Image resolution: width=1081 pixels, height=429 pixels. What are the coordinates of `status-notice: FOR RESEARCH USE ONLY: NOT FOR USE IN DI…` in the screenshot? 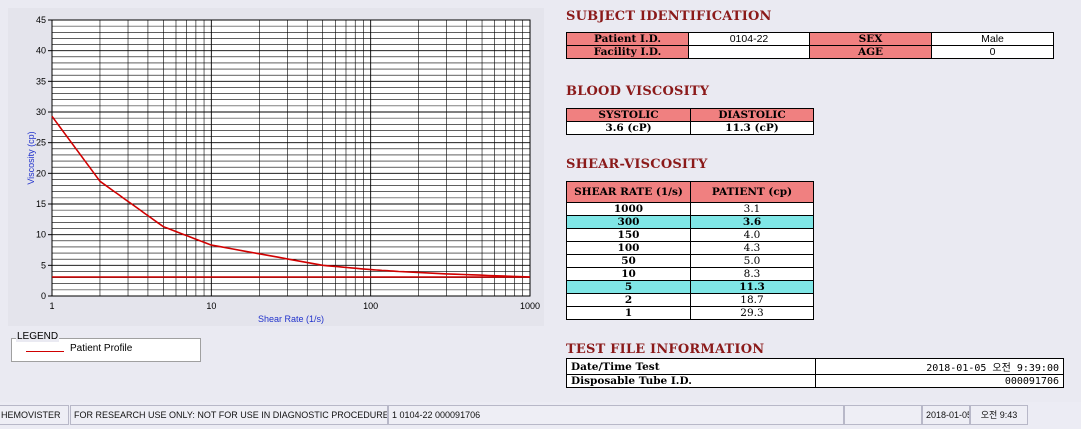 It's located at (229, 415).